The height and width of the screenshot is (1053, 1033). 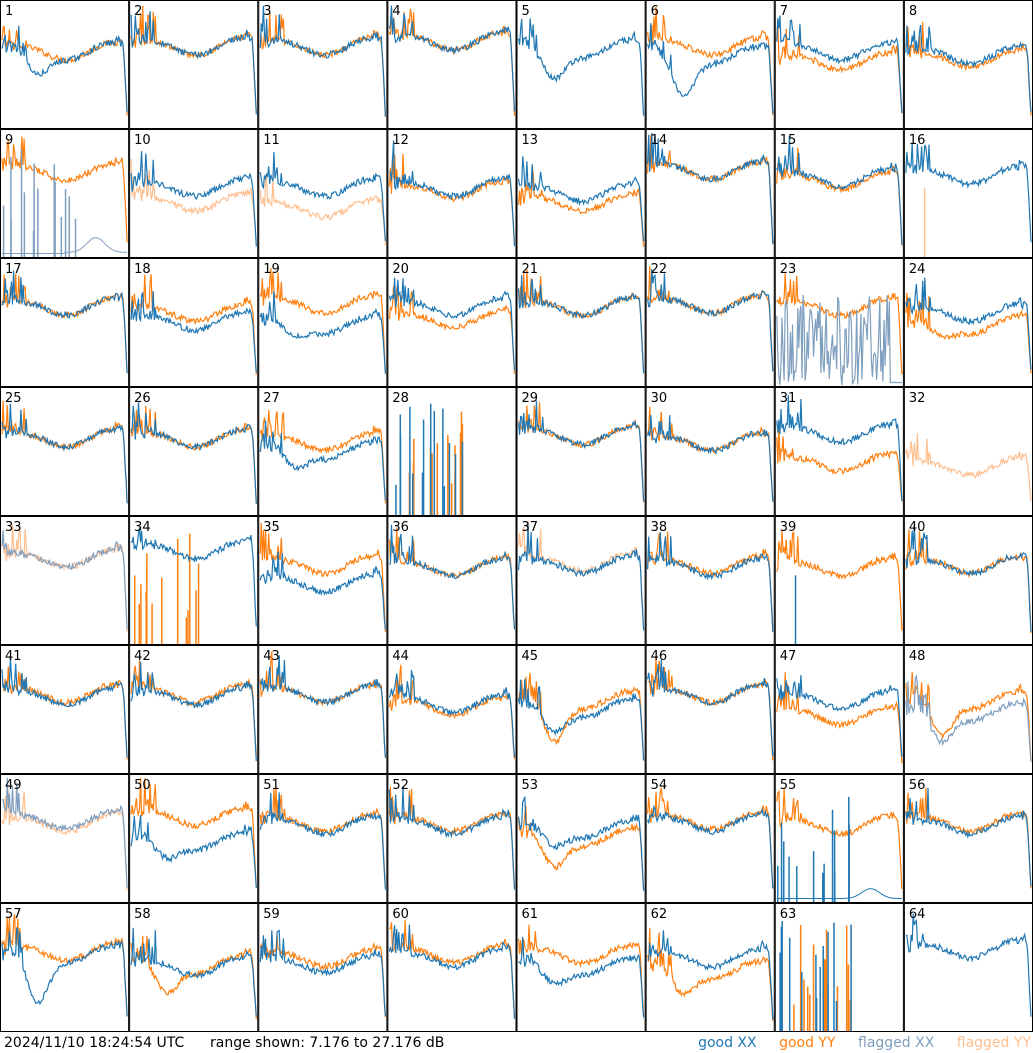 I want to click on legend-good-xx: good XX, so click(x=727, y=1043).